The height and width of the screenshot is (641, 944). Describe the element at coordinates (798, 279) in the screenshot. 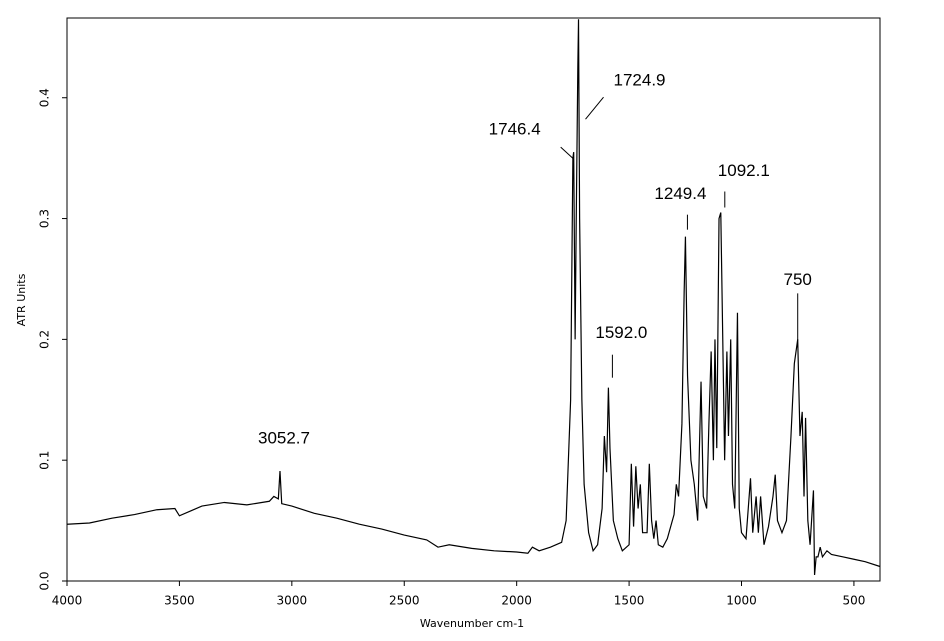

I see `annotation: 750` at that location.